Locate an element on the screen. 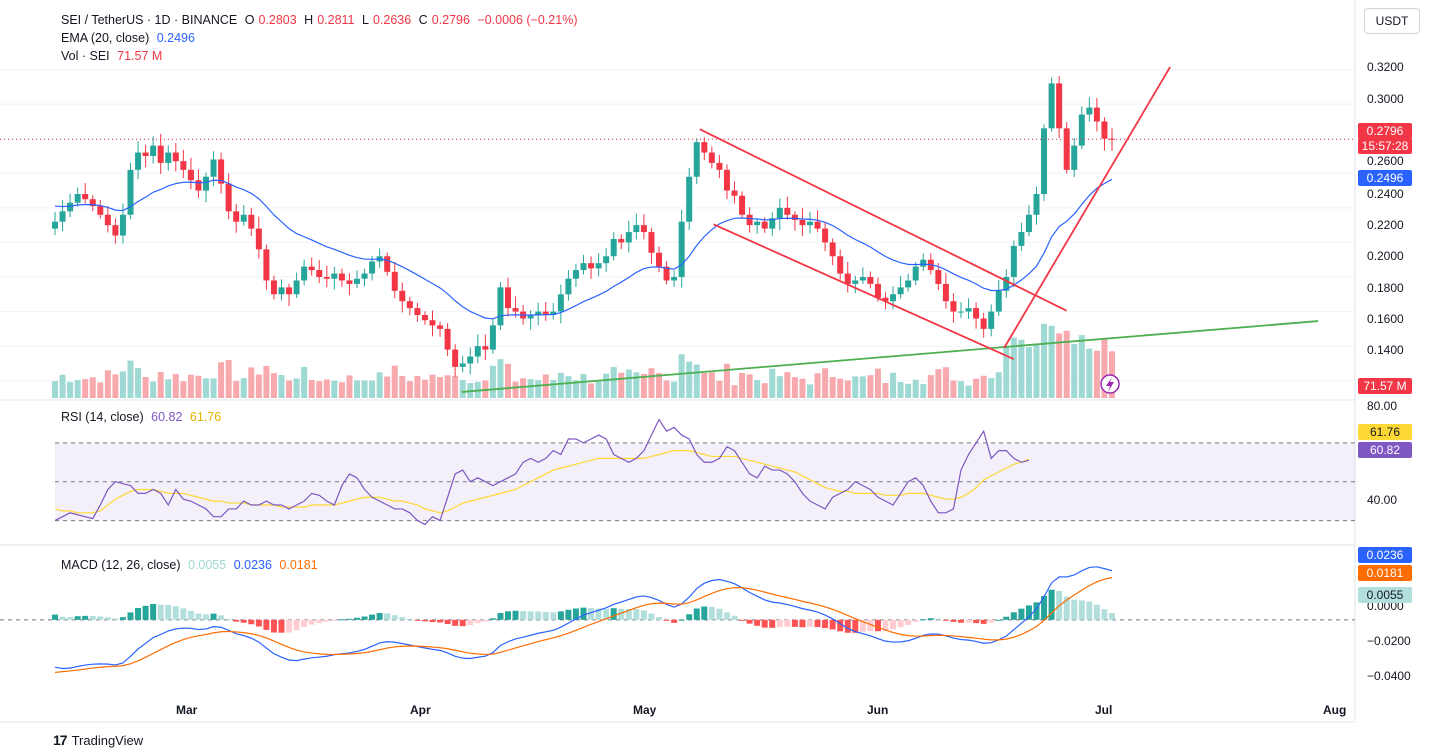 Image resolution: width=1435 pixels, height=755 pixels. last-price-tag: 0.2796 is located at coordinates (1385, 131).